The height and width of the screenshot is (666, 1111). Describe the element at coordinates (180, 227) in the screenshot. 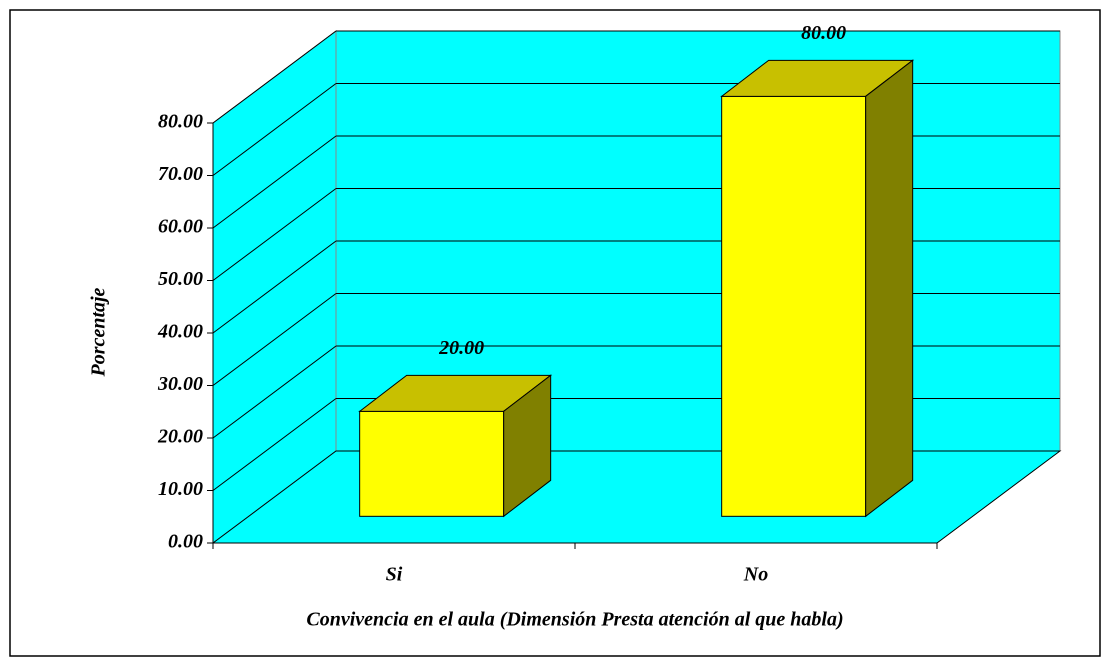

I see `y-tick-label: 60.00` at that location.